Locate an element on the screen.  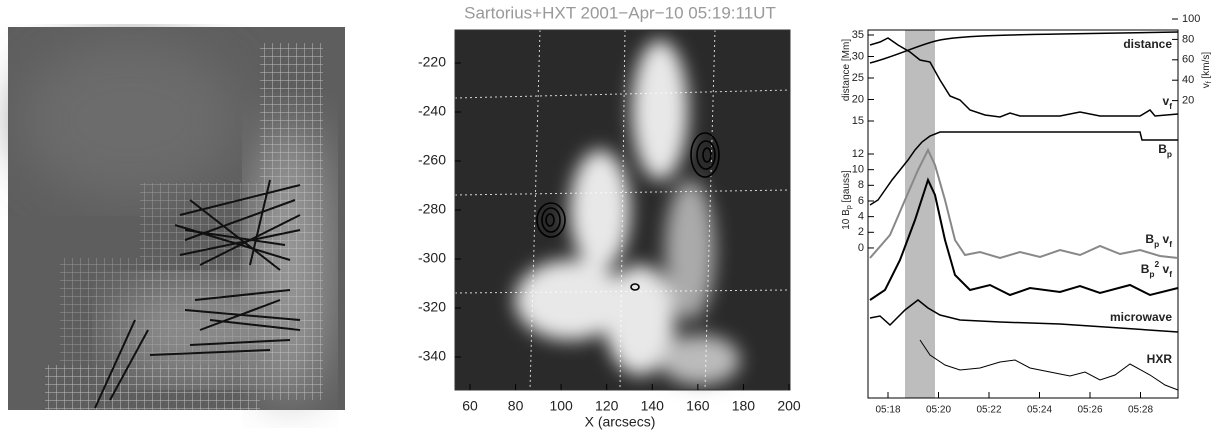
y-tick-label: 25 is located at coordinates (858, 78).